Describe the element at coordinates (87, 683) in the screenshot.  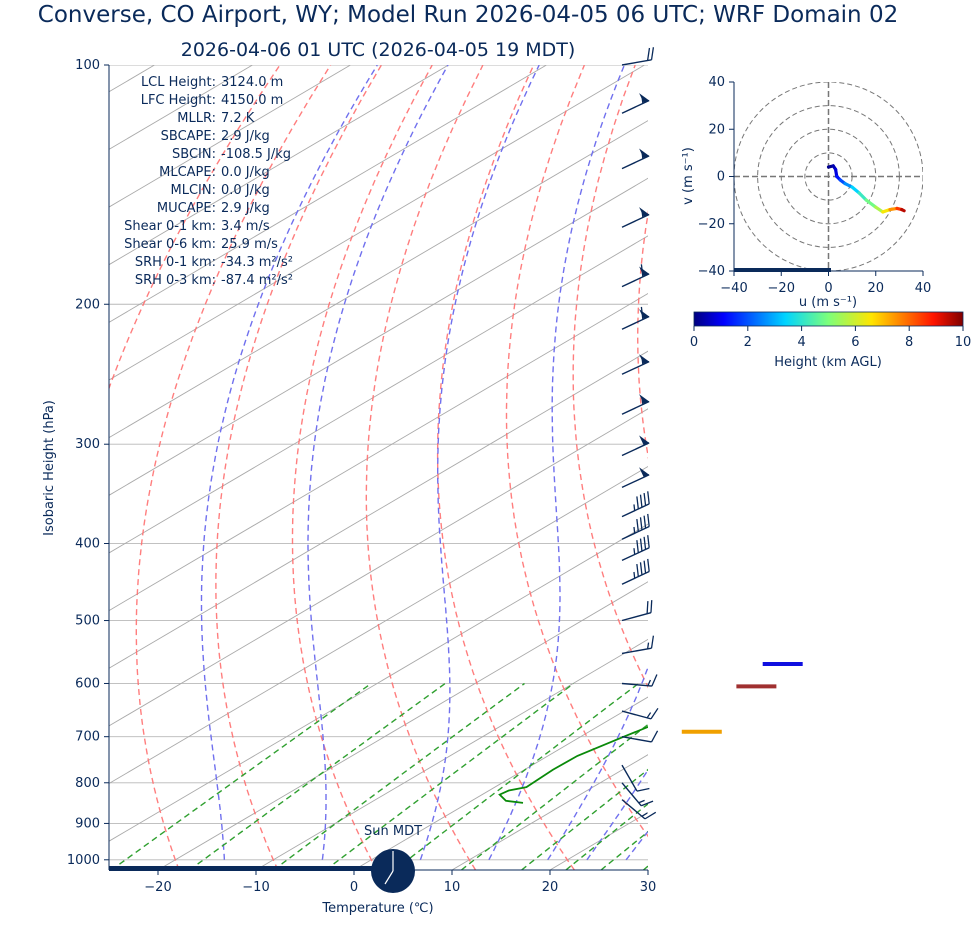
I see `y-tick-label: 600` at that location.